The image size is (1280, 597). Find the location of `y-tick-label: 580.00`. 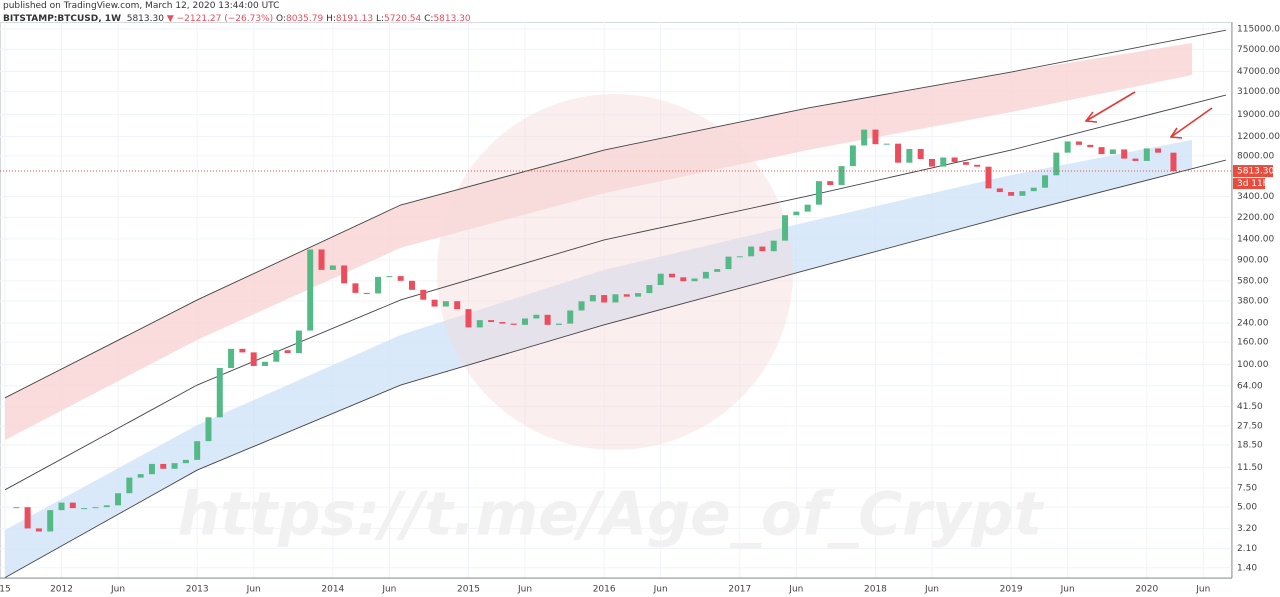

y-tick-label: 580.00 is located at coordinates (1253, 281).